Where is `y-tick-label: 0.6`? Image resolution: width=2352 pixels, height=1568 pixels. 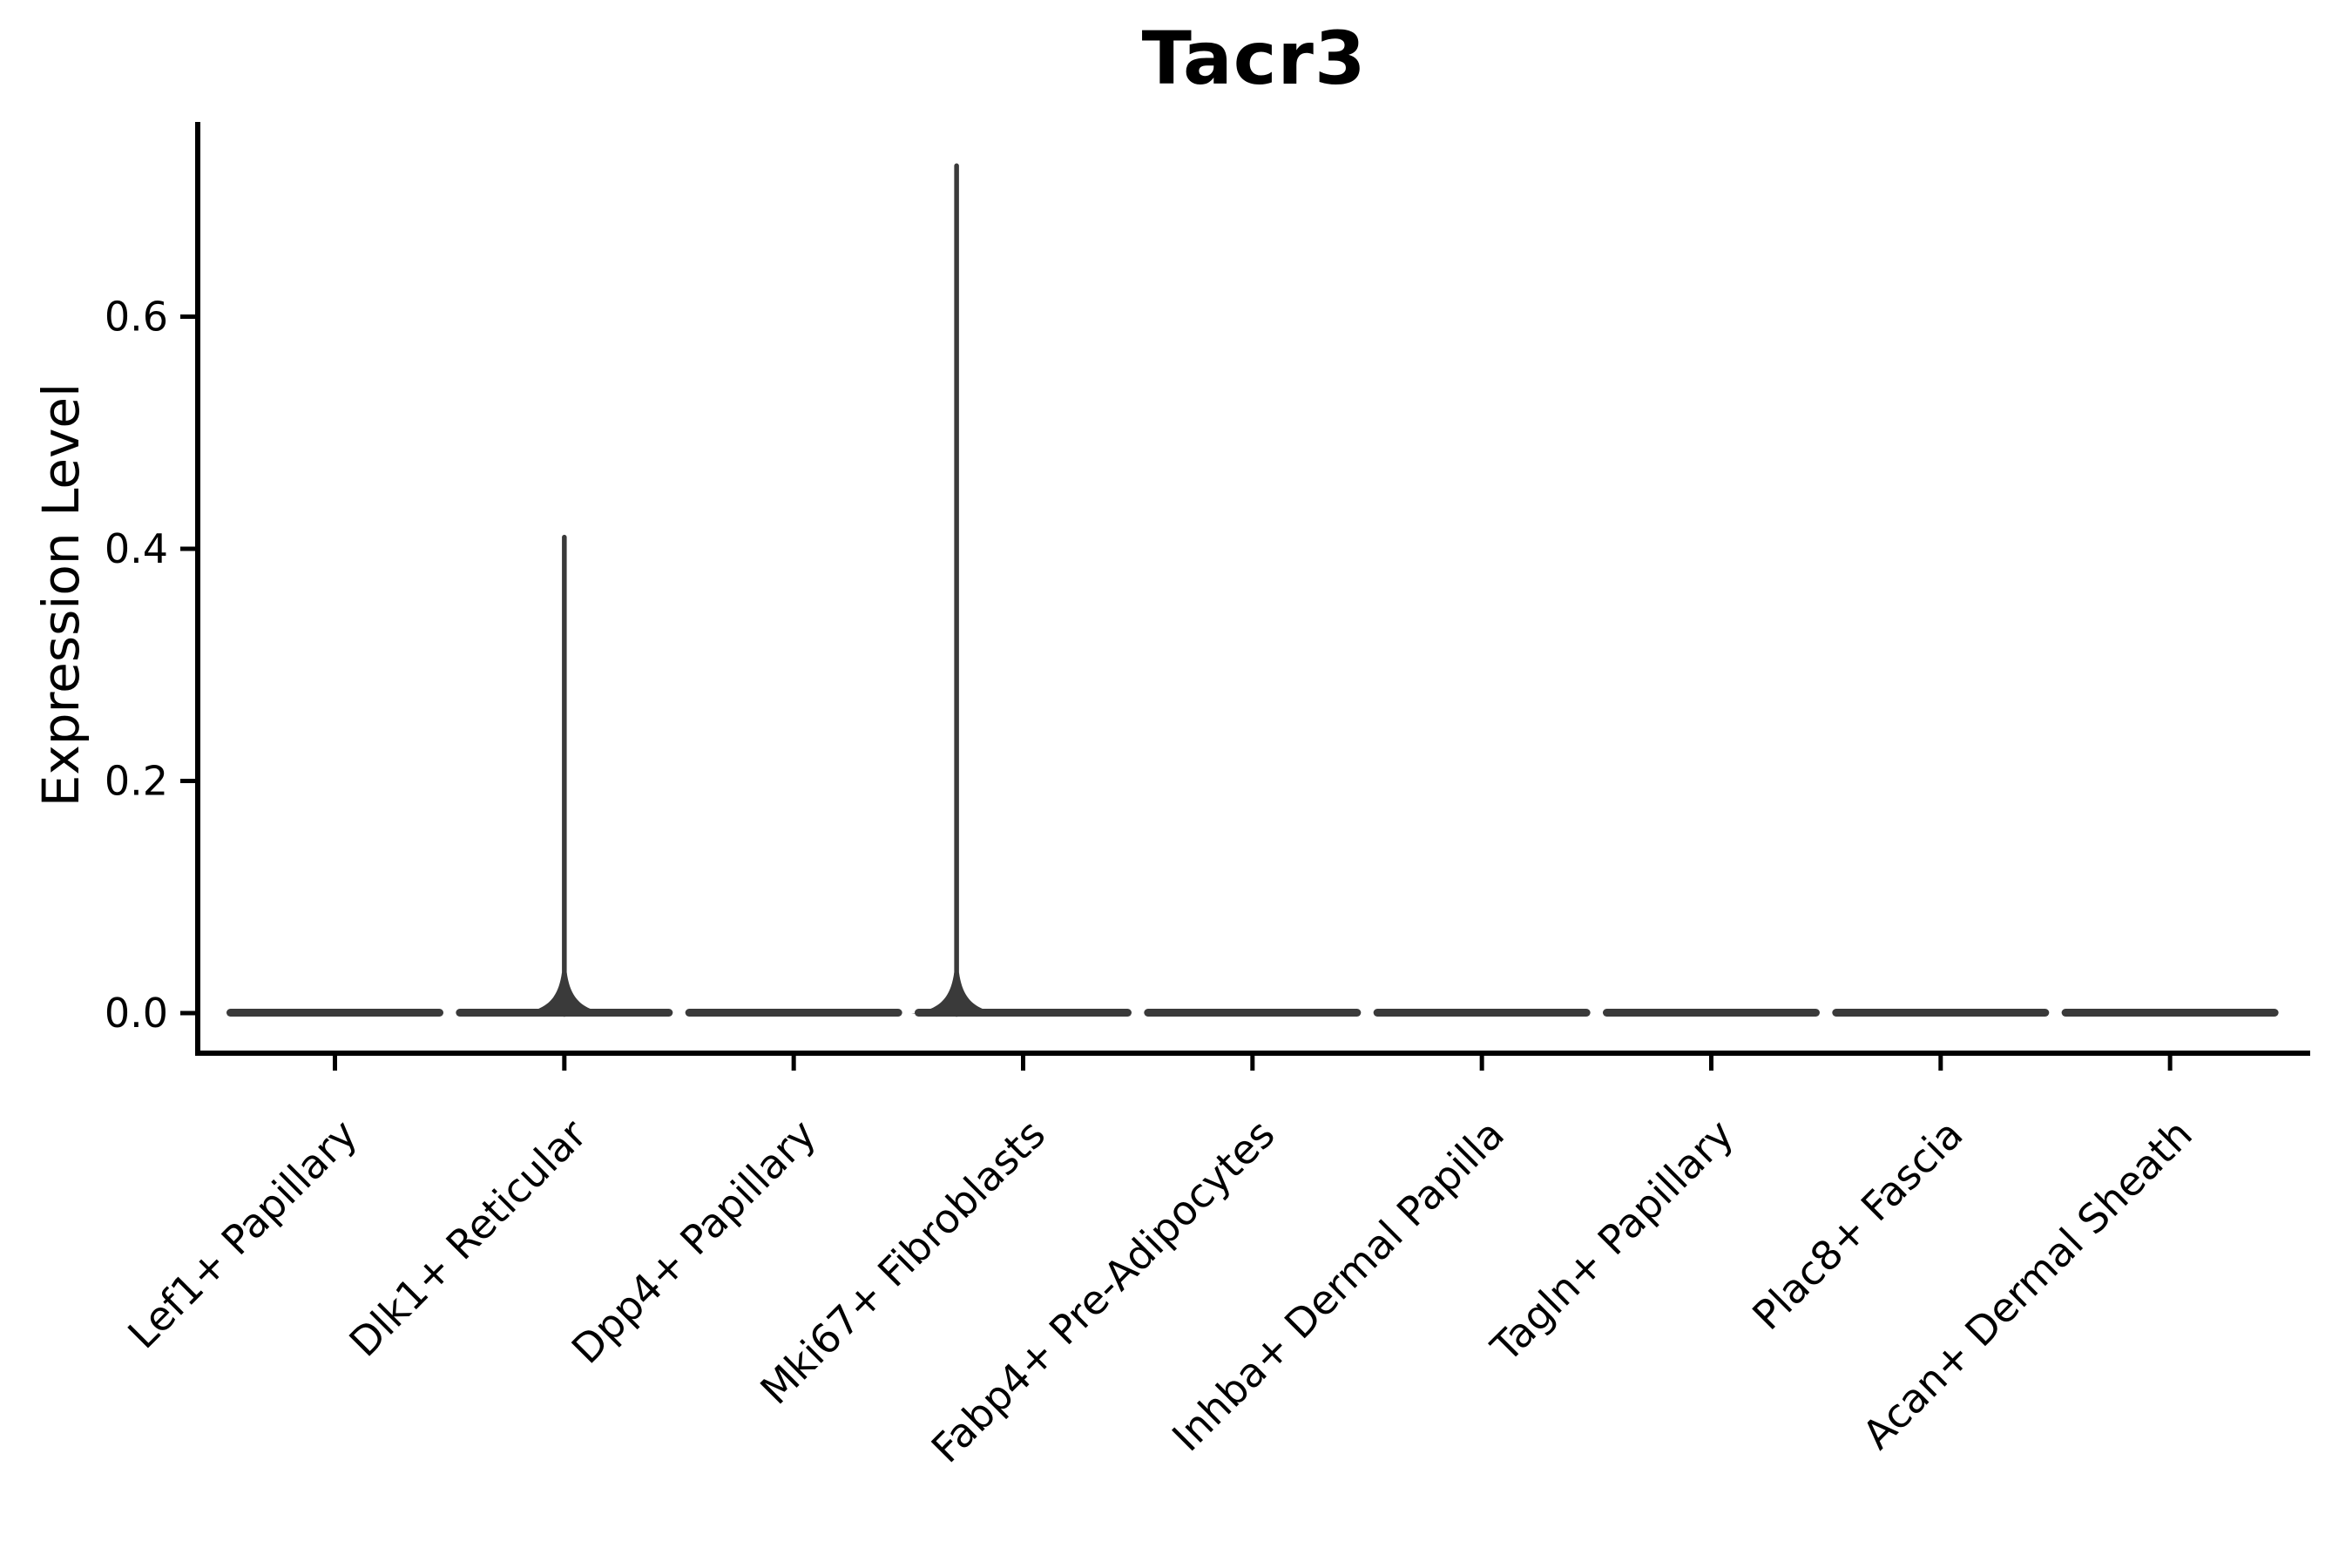
y-tick-label: 0.6 is located at coordinates (136, 317).